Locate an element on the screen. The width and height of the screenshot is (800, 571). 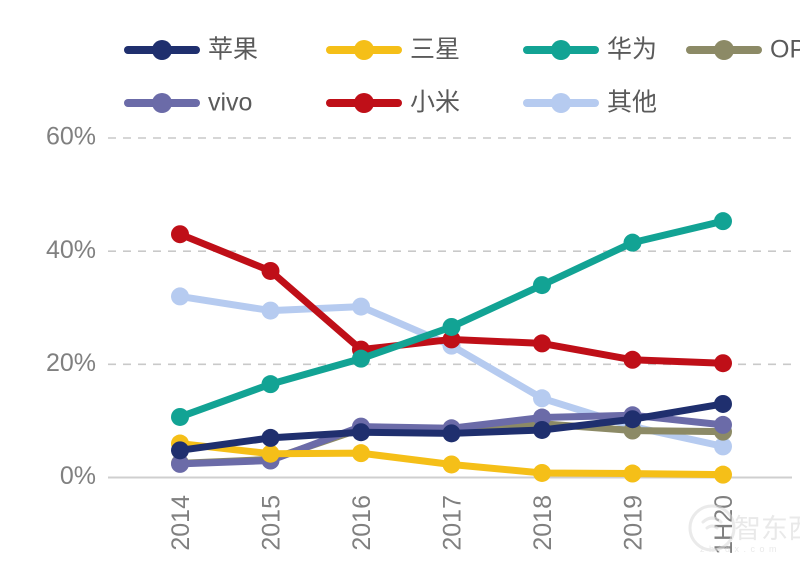
watermark-circle-icon is located at coordinates (712, 528).